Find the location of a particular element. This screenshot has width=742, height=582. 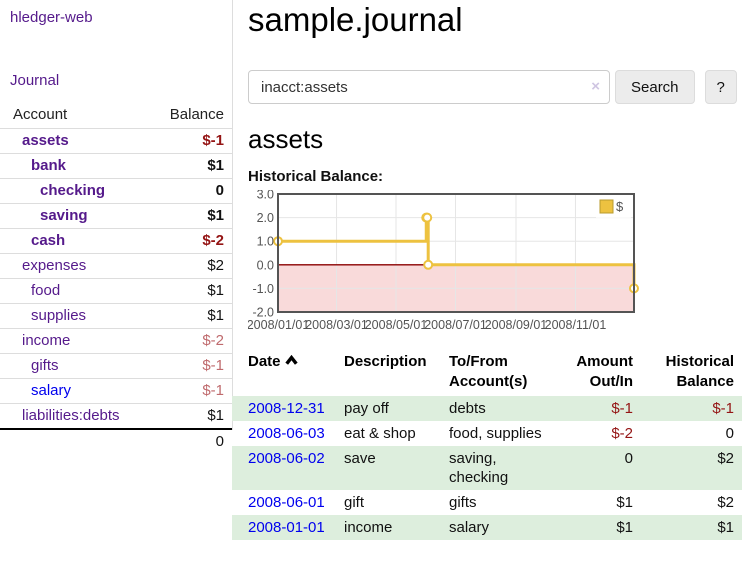

account-row: gifts $-1 is located at coordinates (116, 366).